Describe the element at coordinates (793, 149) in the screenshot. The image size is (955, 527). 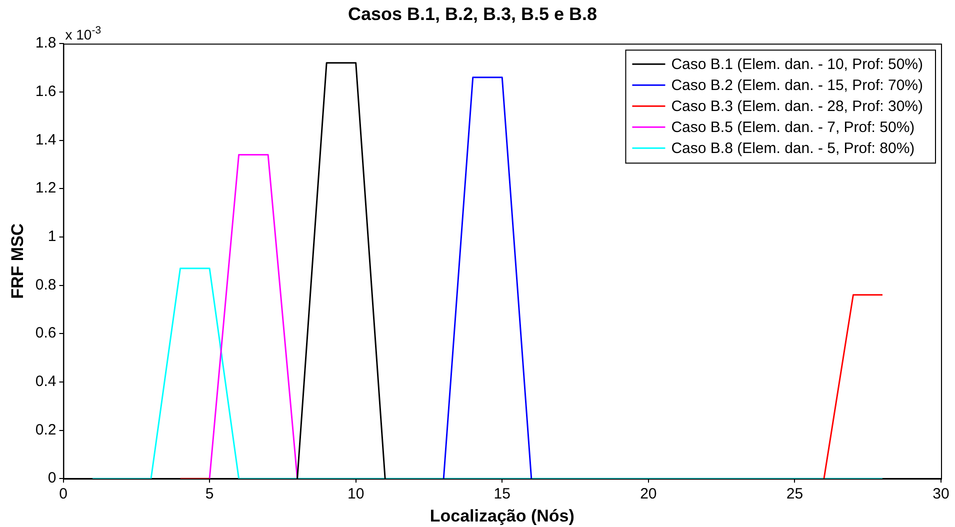
I see `legend-label: Caso B.8 (Elem. dan. - 5, Prof: 80%)` at that location.